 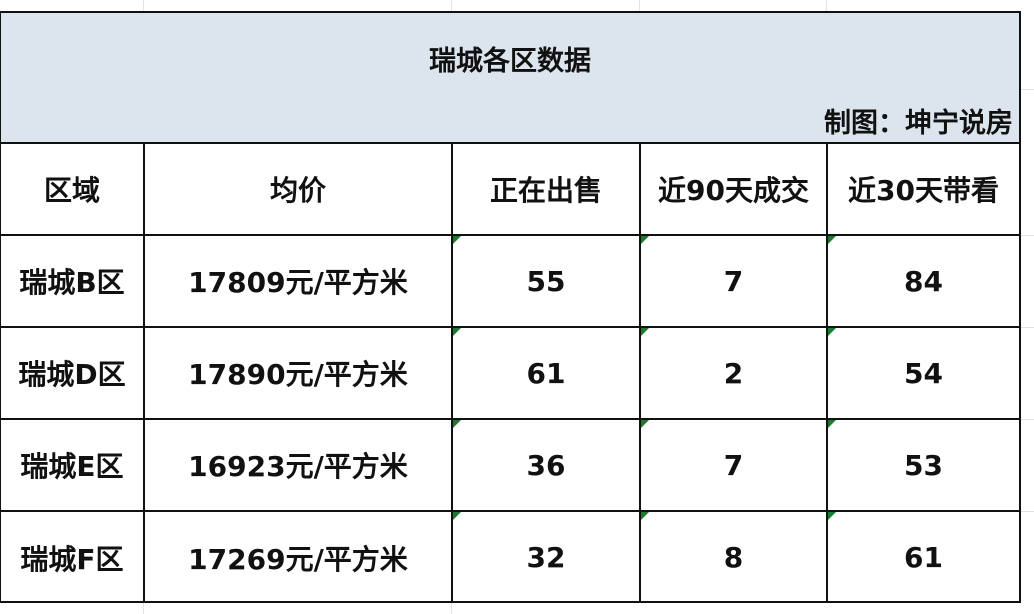 I want to click on cell-deals-90d: 2, so click(x=734, y=374).